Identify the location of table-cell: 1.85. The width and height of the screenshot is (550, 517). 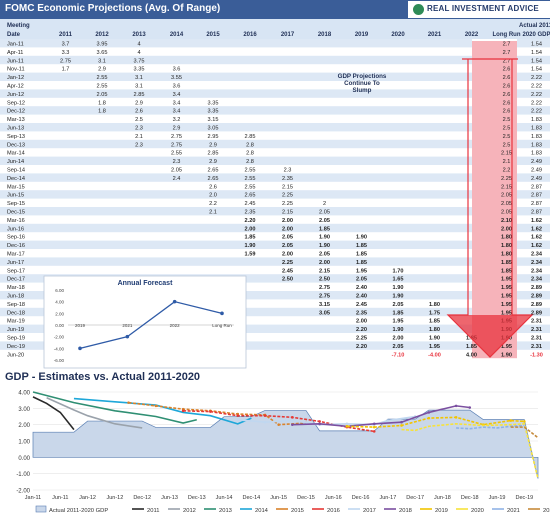
(398, 313).